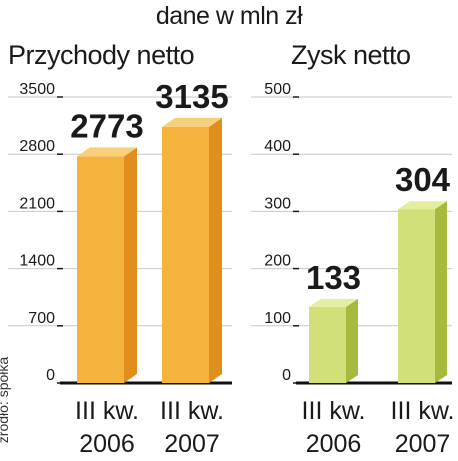 This screenshot has width=458, height=461. Describe the element at coordinates (277, 89) in the screenshot. I see `profit-ytick-label: 500` at that location.